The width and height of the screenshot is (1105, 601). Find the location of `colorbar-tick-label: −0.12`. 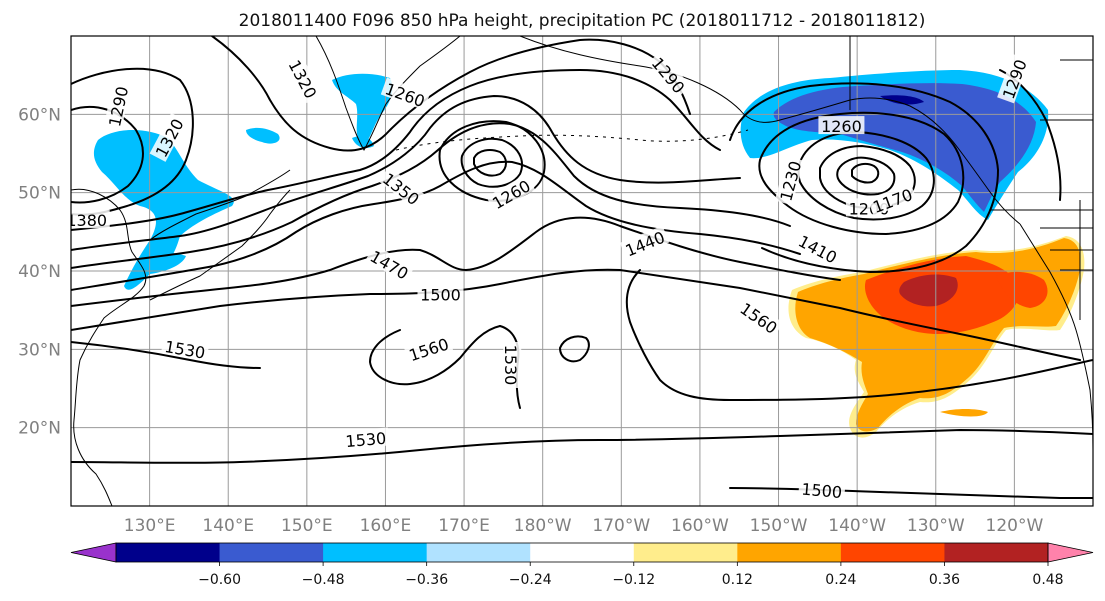

colorbar-tick-label: −0.12 is located at coordinates (633, 580).